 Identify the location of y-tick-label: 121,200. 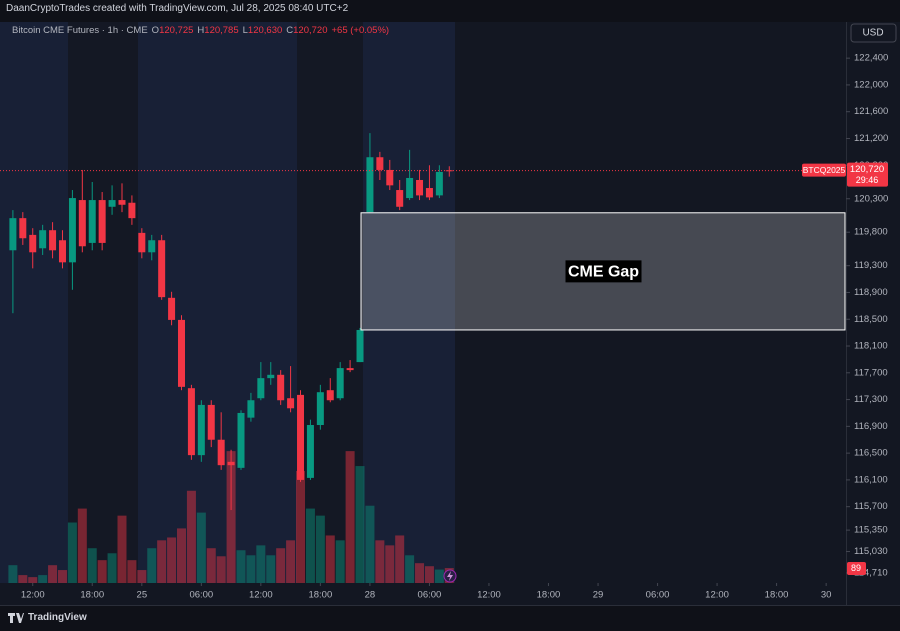
(871, 138).